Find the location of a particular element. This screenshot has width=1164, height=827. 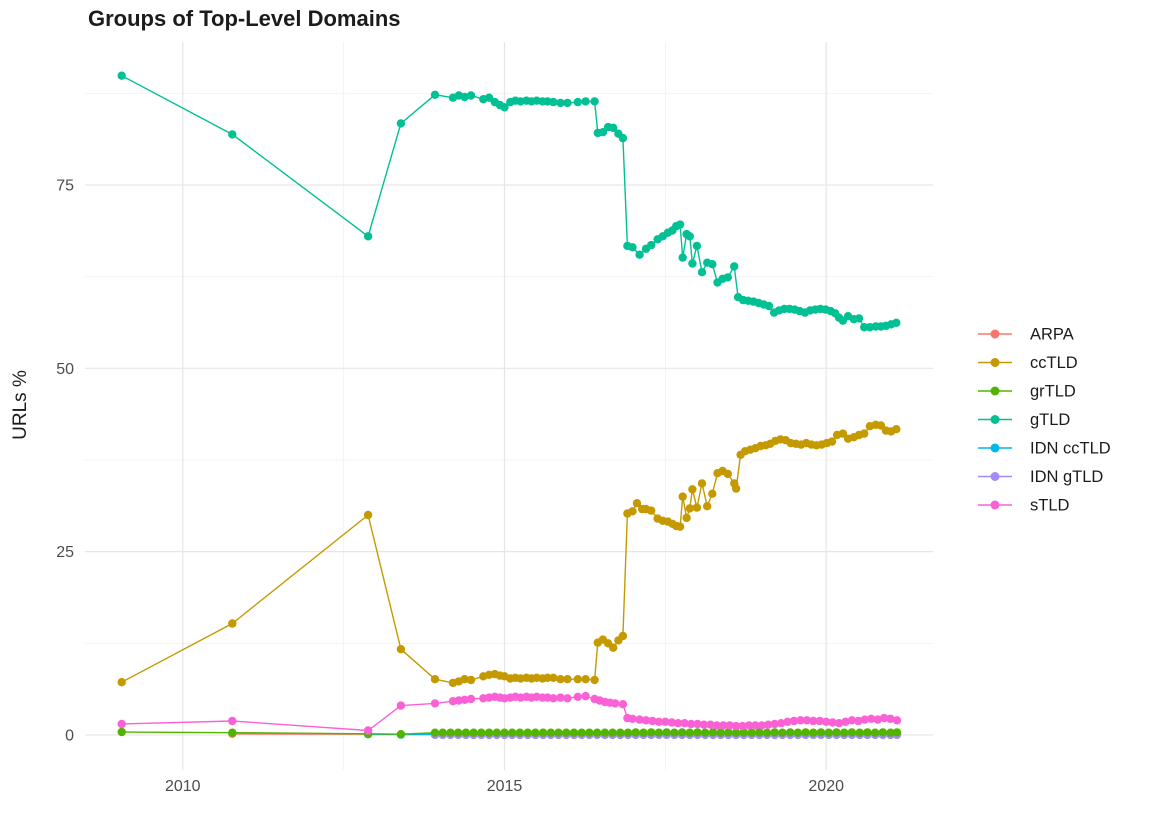

legend-item-cctld: ccTLD is located at coordinates (1028, 363).